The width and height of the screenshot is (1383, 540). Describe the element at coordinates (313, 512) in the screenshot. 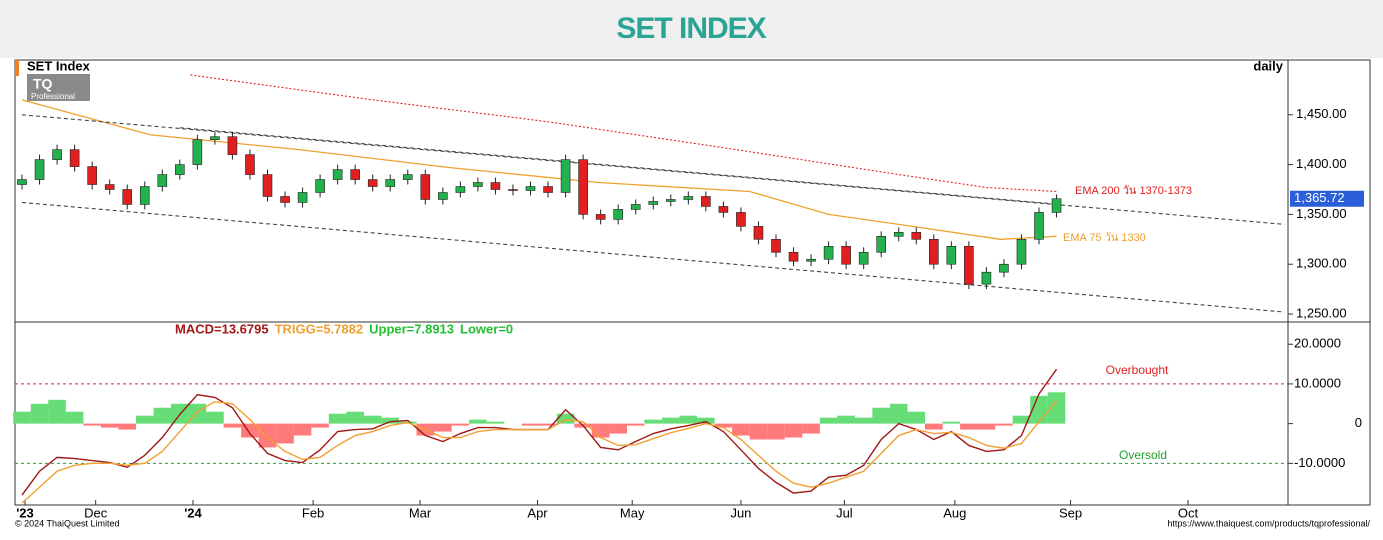

I see `x-tick-label: Feb` at that location.